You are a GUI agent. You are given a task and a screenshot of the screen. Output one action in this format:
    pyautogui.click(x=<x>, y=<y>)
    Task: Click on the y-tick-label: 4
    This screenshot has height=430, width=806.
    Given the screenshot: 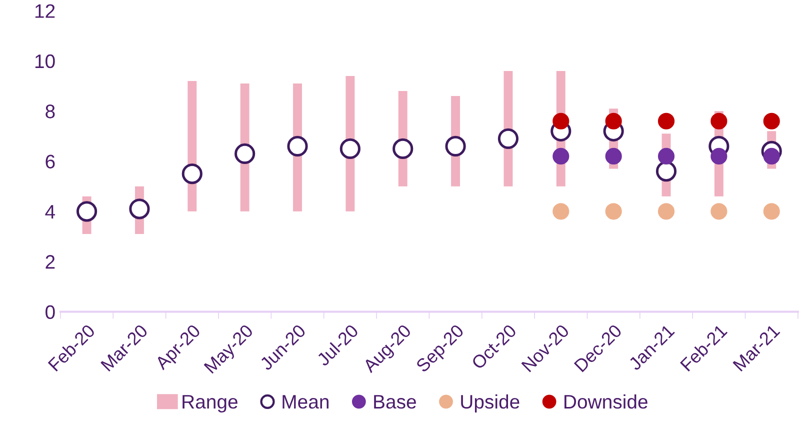 What is the action you would take?
    pyautogui.click(x=50, y=211)
    